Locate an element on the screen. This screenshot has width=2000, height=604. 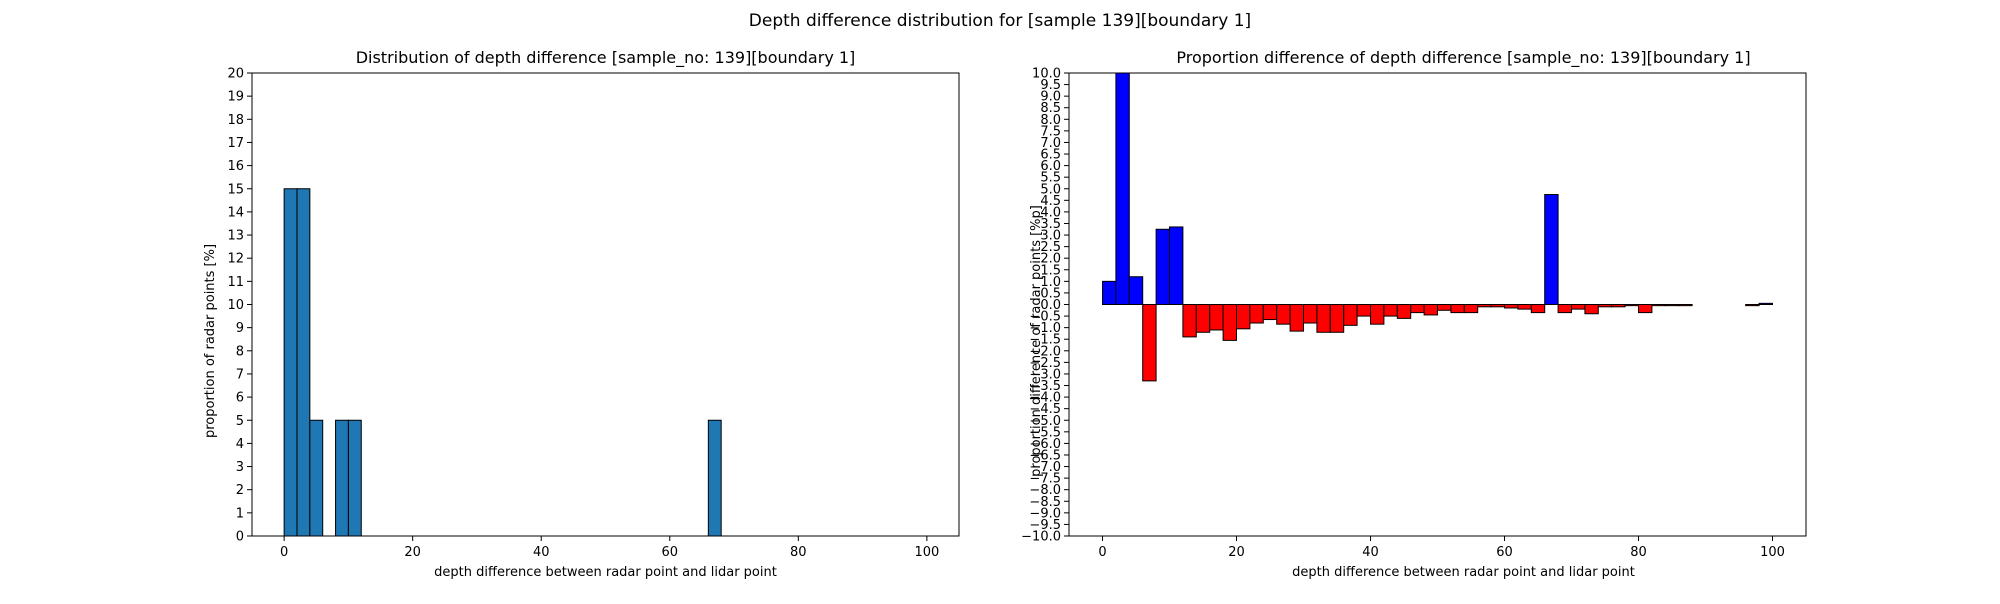
right-xtick-label-1: 20 is located at coordinates (1236, 552).